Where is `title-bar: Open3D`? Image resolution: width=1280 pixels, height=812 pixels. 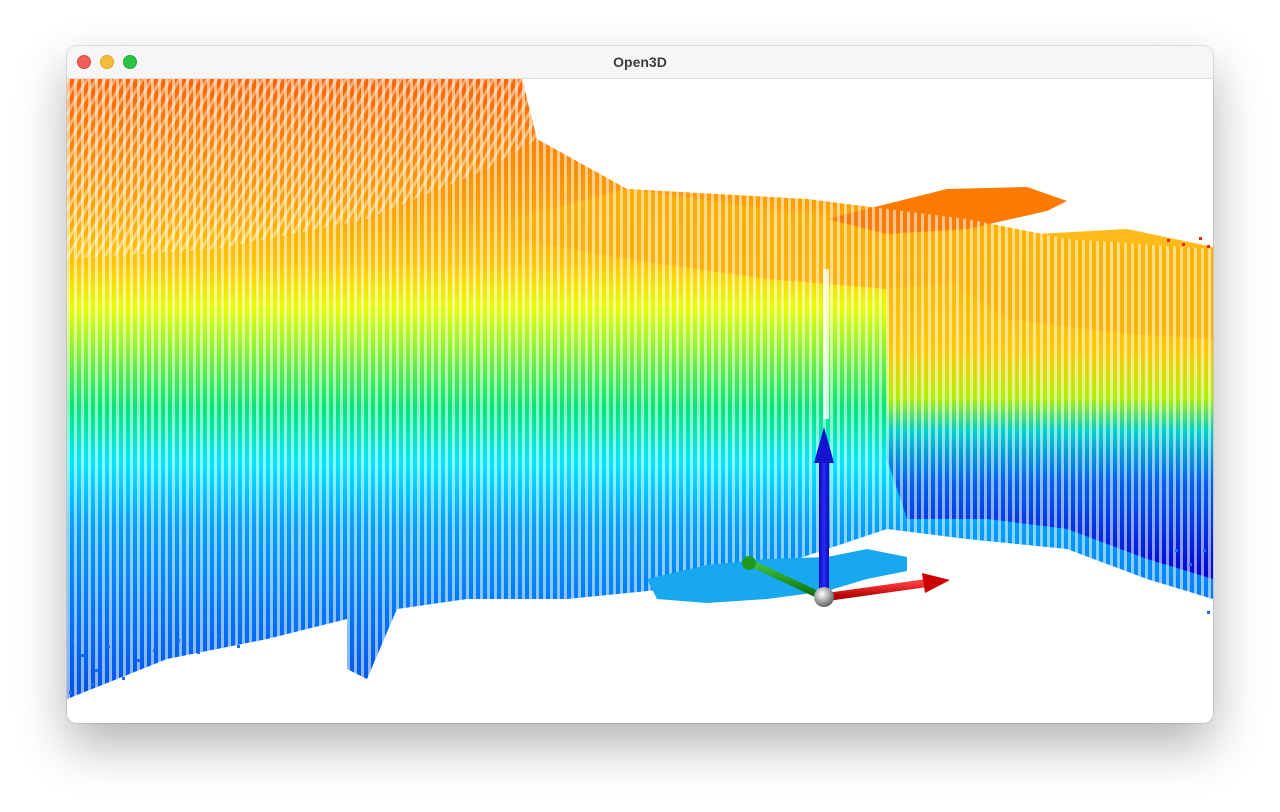 title-bar: Open3D is located at coordinates (640, 62).